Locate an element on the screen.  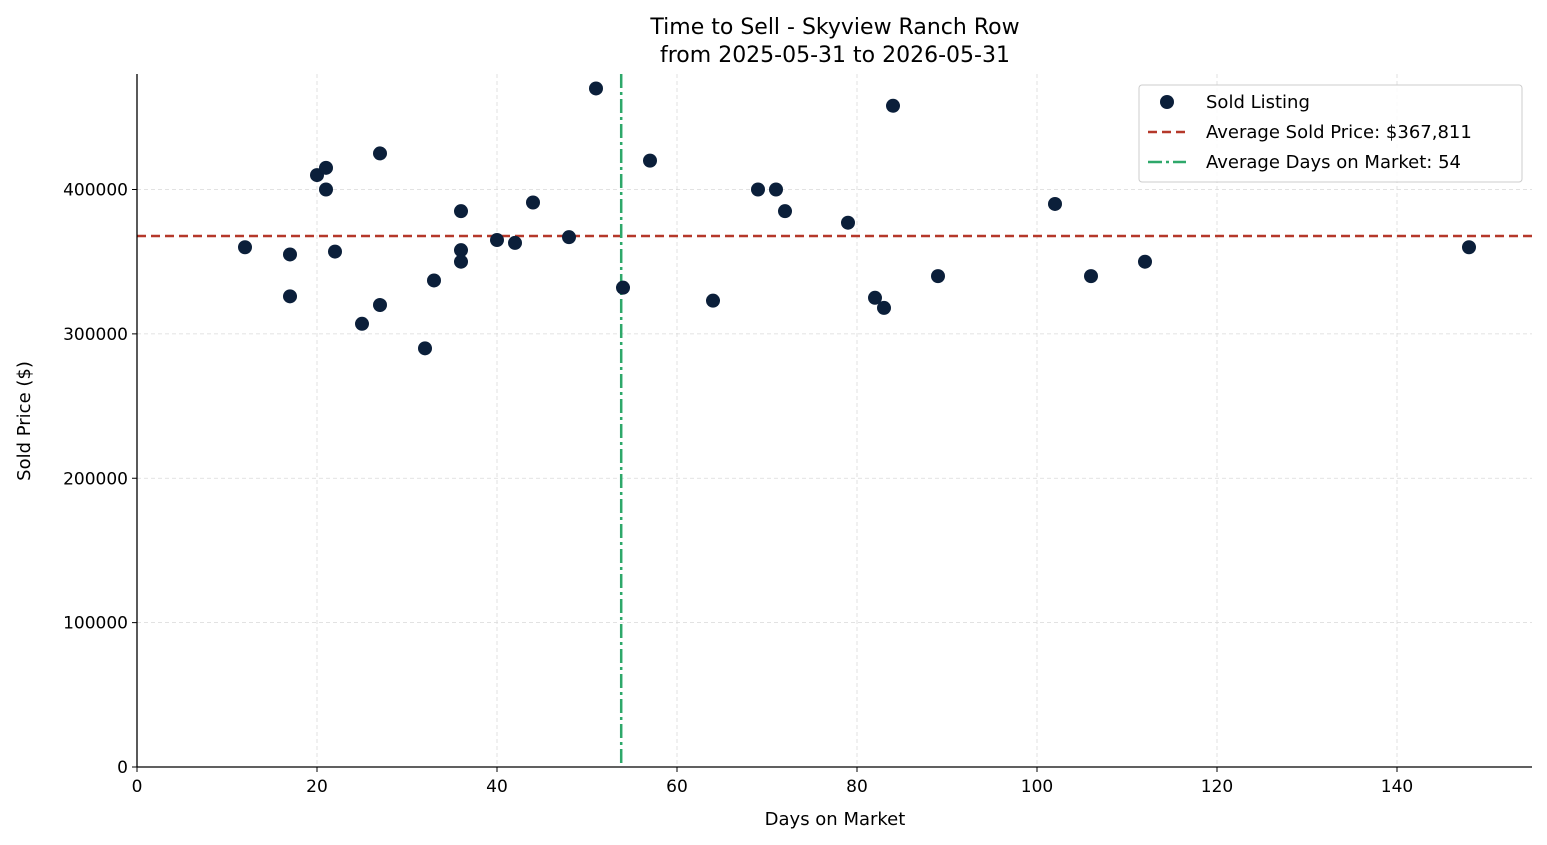
y-axis-label: Sold Price ($) is located at coordinates (24, 421).